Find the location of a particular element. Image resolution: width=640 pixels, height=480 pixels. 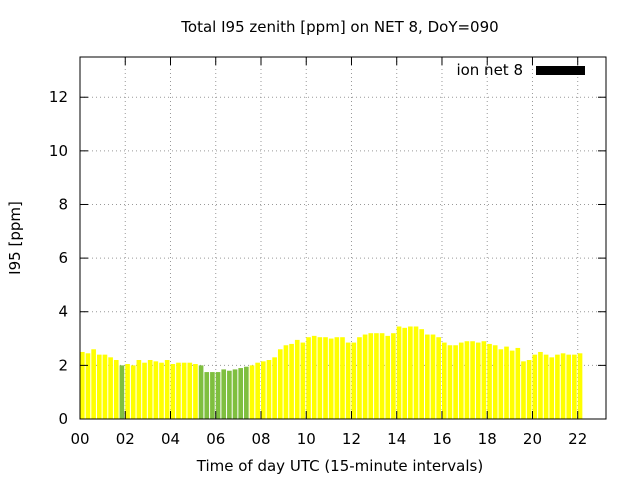

x-tick-label: 08 is located at coordinates (260, 439).